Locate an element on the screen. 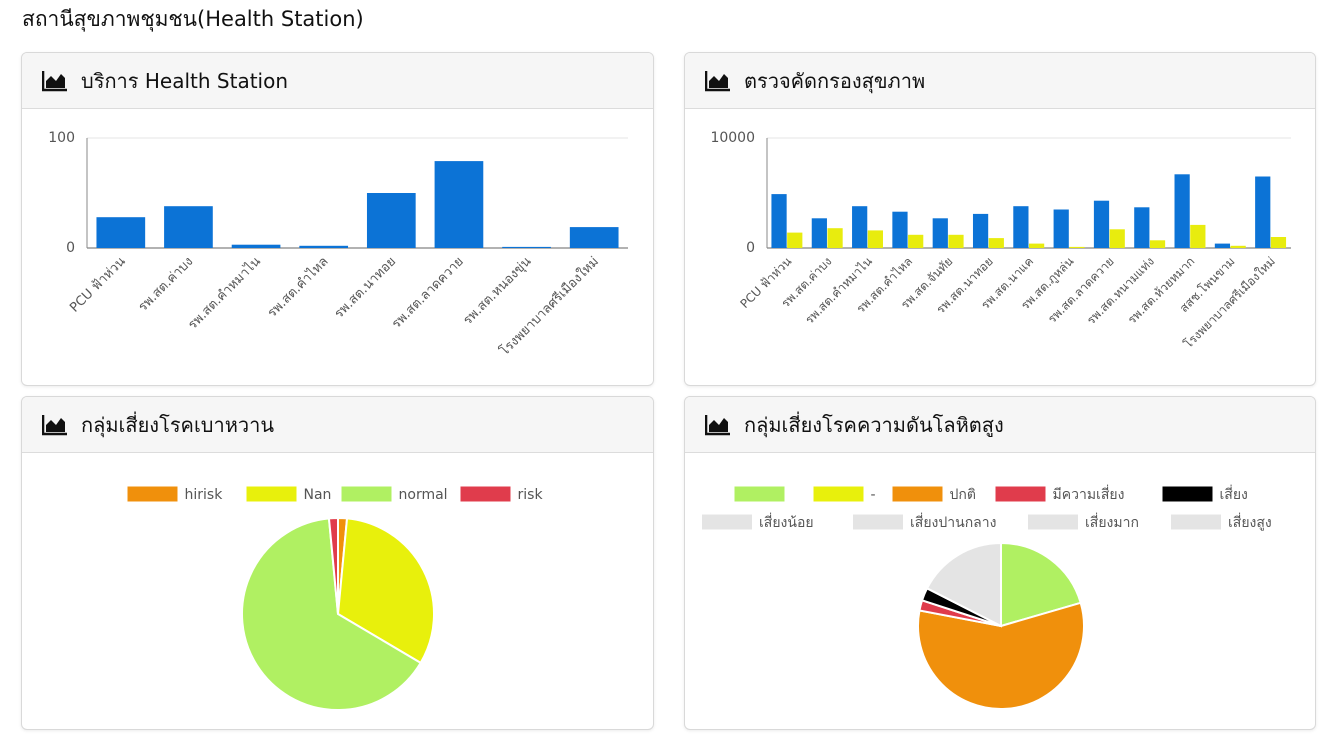 The image size is (1322, 735). legend-label: เสี่ยง is located at coordinates (1234, 494).